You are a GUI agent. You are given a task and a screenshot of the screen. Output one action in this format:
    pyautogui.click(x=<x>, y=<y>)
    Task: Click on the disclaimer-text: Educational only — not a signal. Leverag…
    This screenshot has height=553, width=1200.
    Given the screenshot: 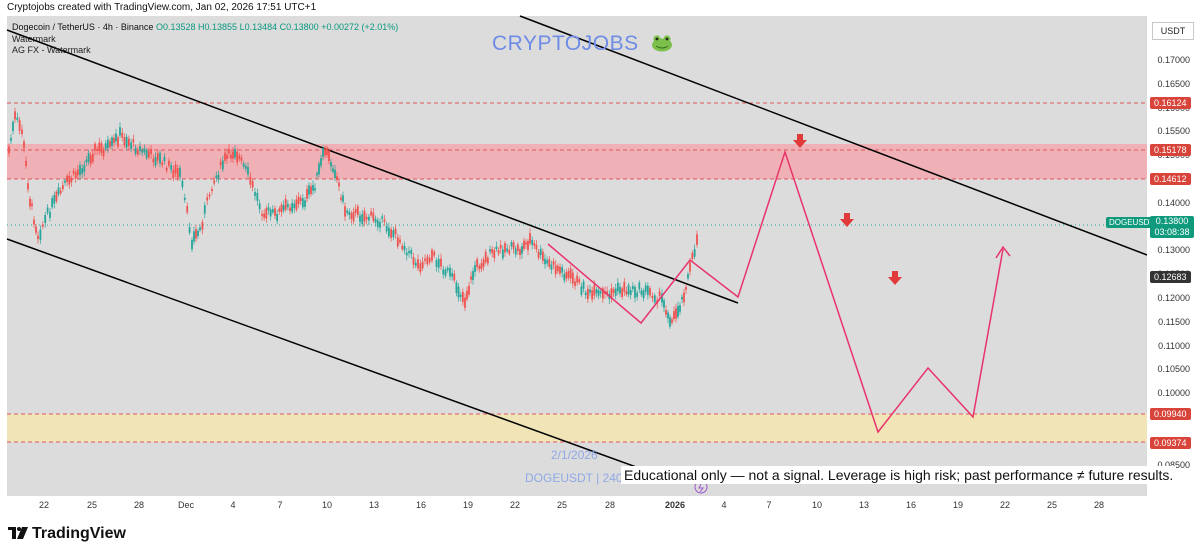 What is the action you would take?
    pyautogui.click(x=899, y=475)
    